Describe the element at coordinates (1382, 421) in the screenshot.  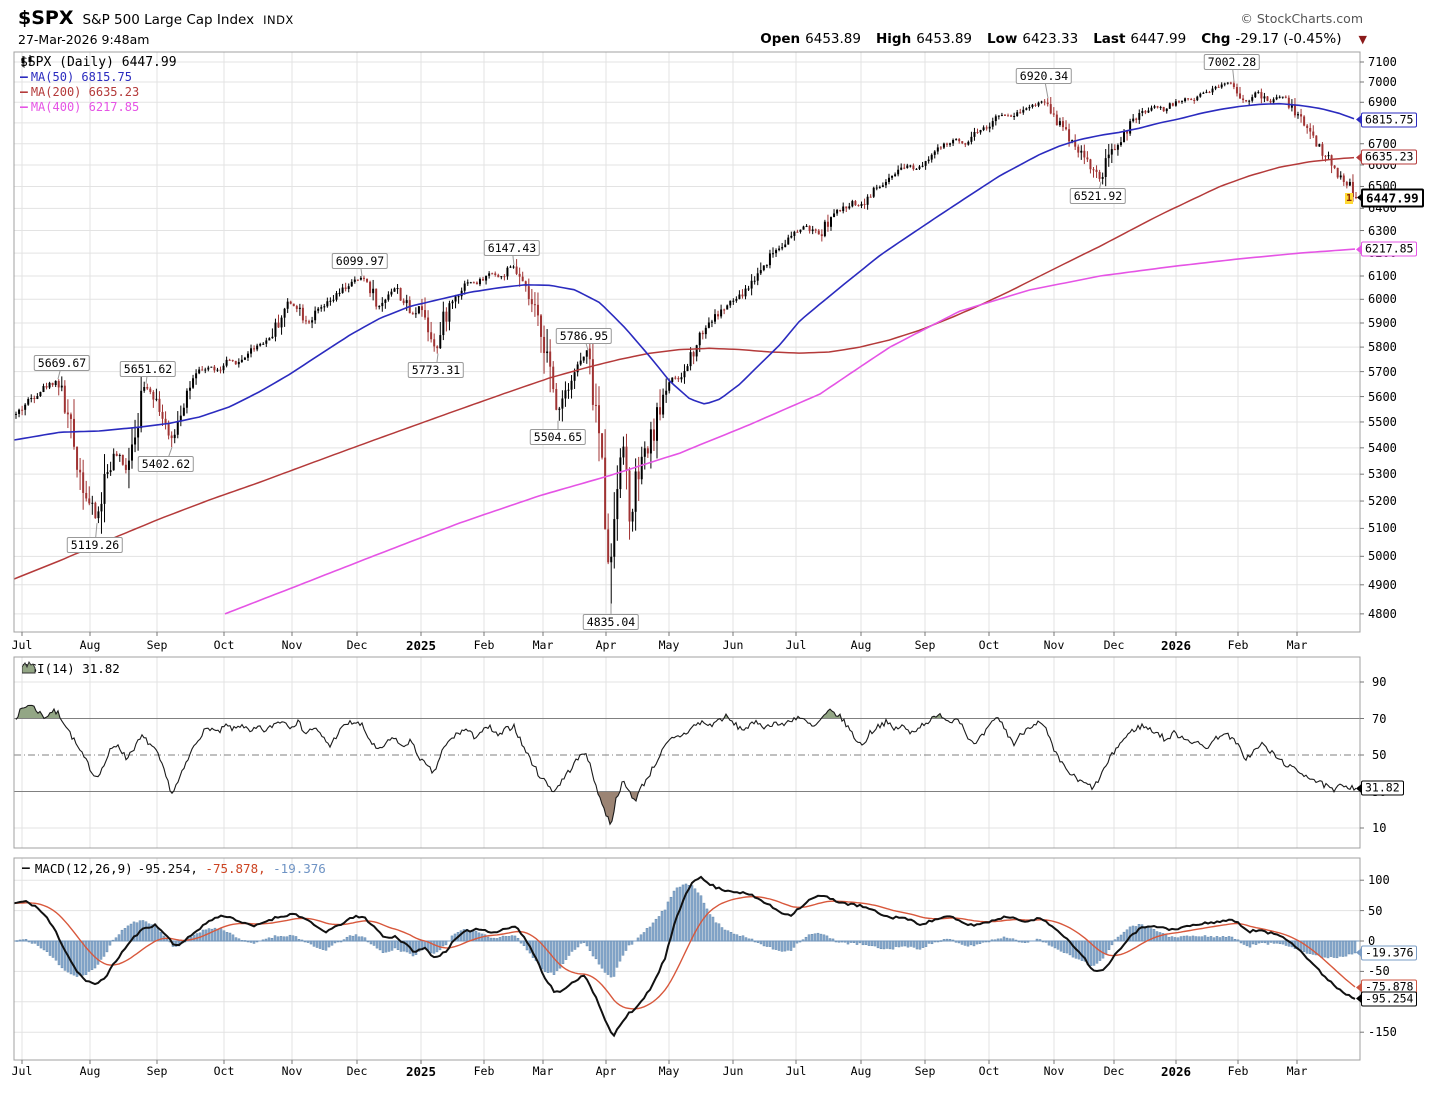
I see `price-axis-tick-label: 5500` at that location.